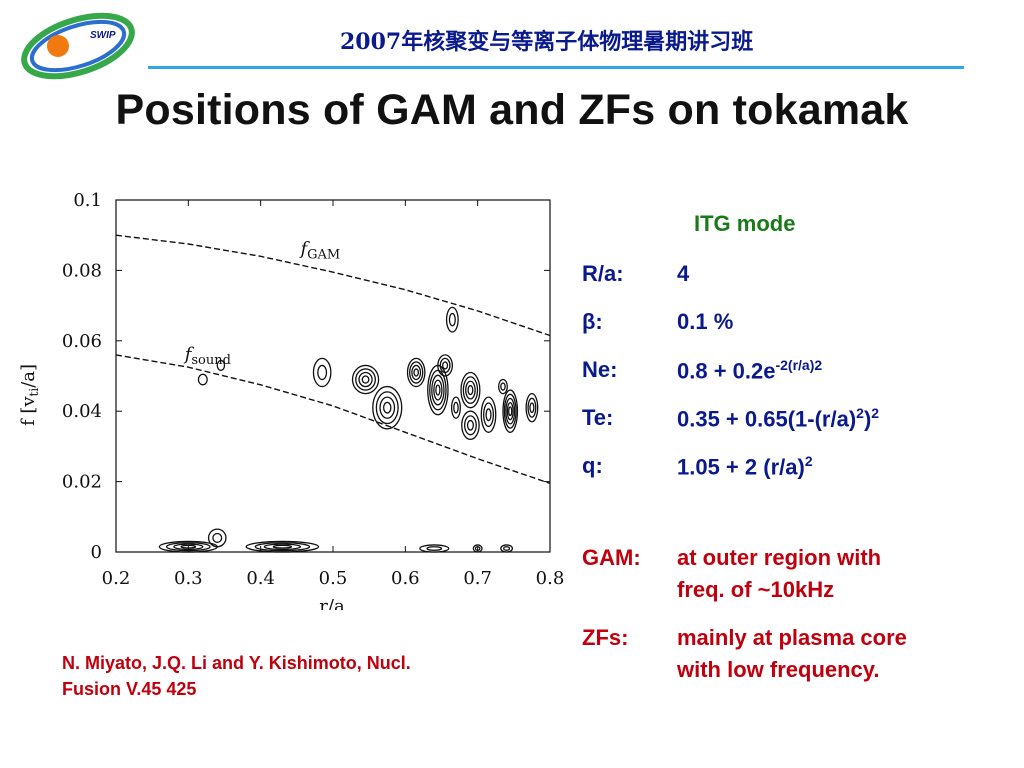 Image resolution: width=1024 pixels, height=768 pixels. Describe the element at coordinates (547, 42) in the screenshot. I see `header-title: 2007年核聚变与等离子体物理暑期讲习班` at that location.